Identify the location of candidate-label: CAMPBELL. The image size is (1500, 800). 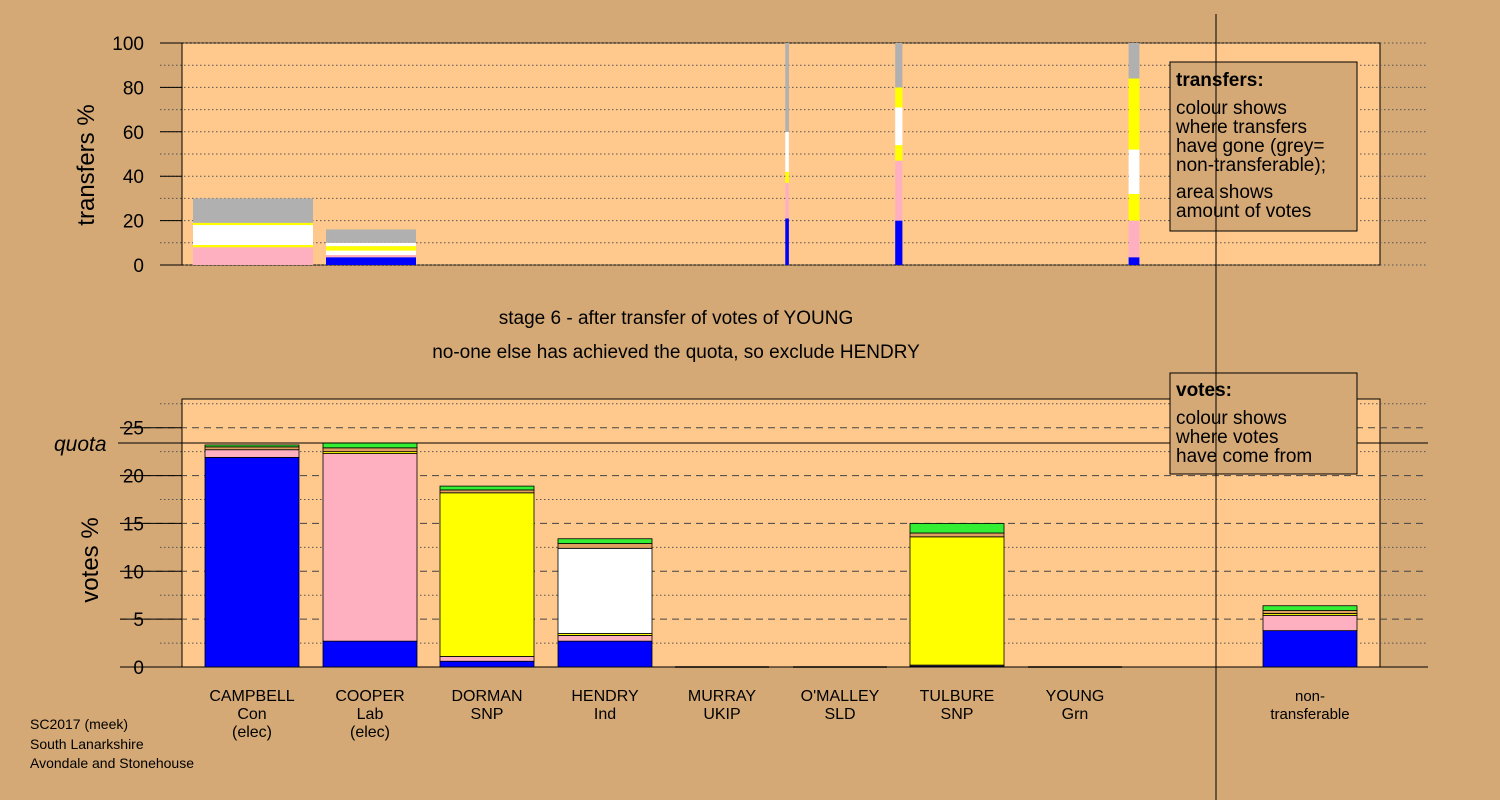
(251, 696).